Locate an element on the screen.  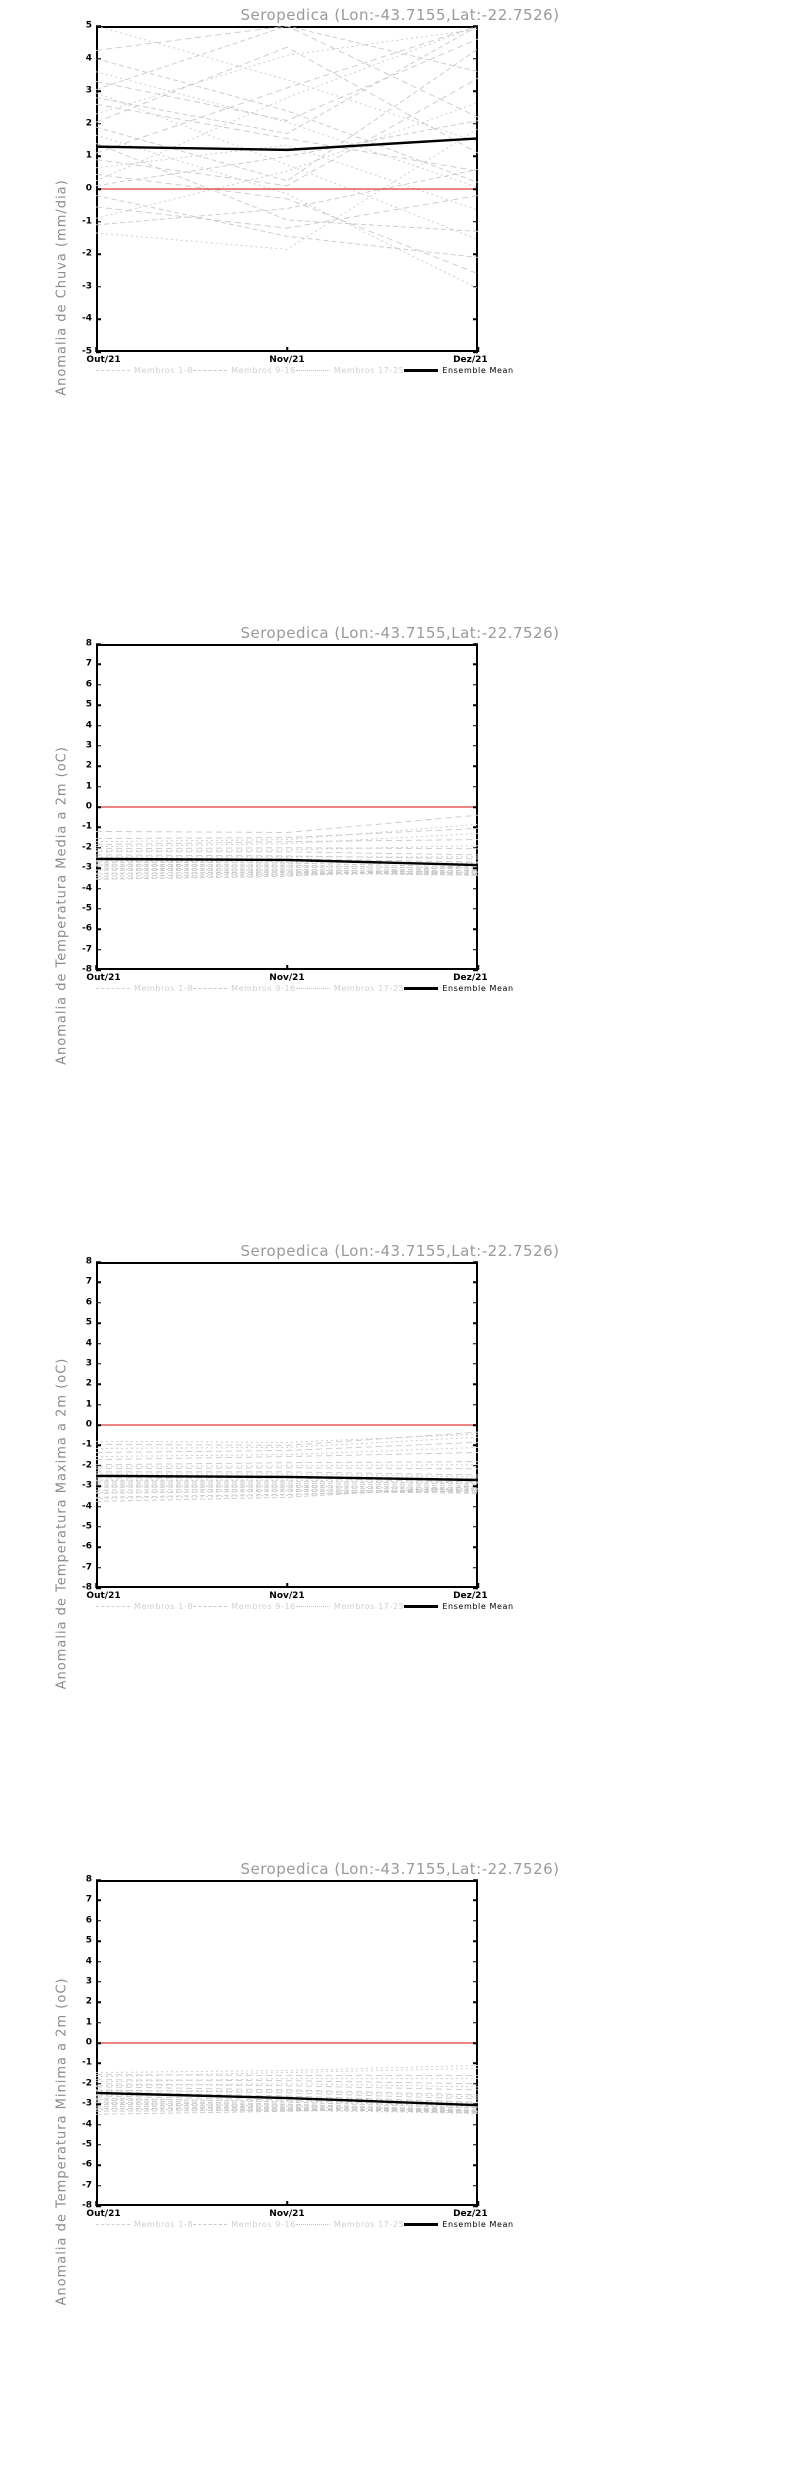
legend-label: Membros 17-25 is located at coordinates (369, 2224).